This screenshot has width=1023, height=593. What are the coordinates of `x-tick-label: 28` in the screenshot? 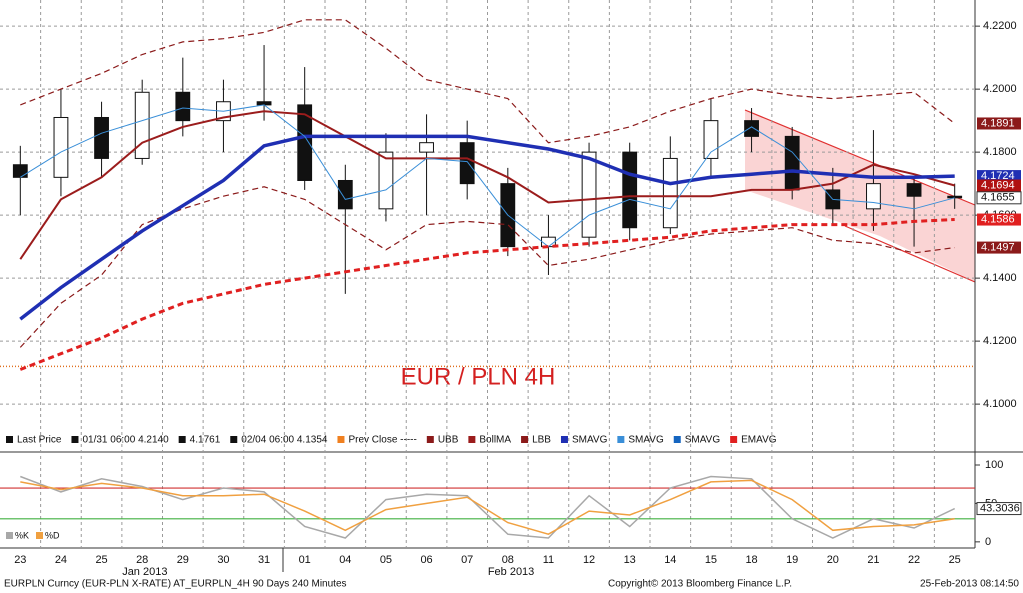 It's located at (142, 560).